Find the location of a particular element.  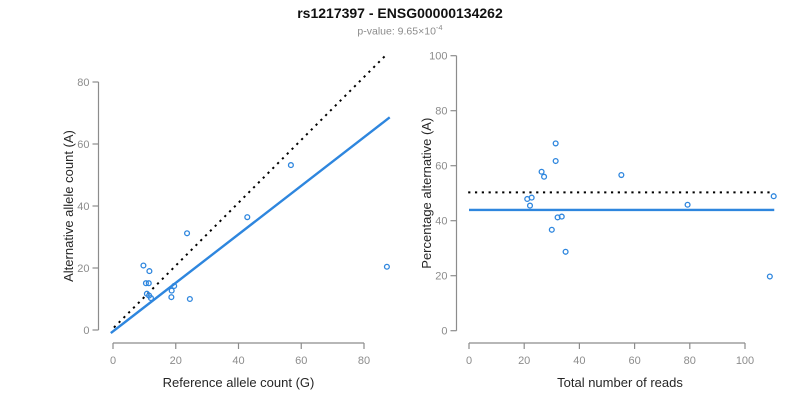

p-value-label: p-value: is located at coordinates (377, 31).